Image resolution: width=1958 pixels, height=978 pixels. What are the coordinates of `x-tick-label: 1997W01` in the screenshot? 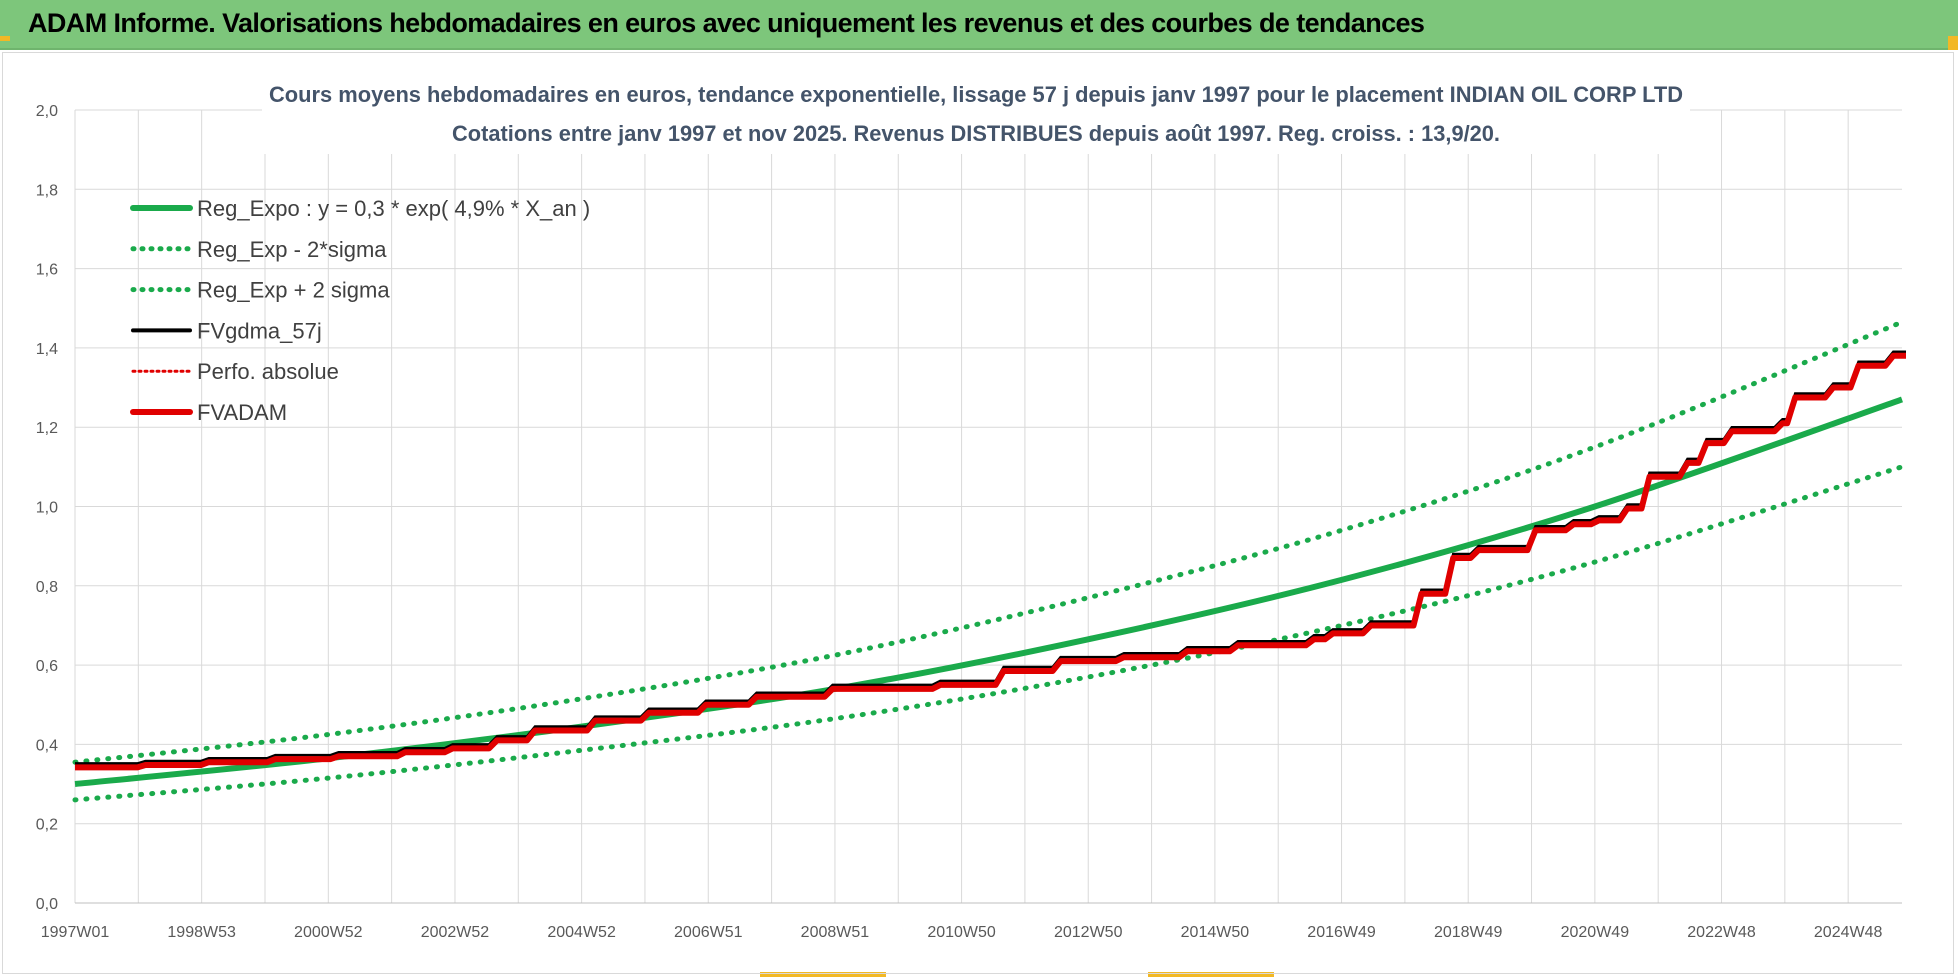 It's located at (75, 932).